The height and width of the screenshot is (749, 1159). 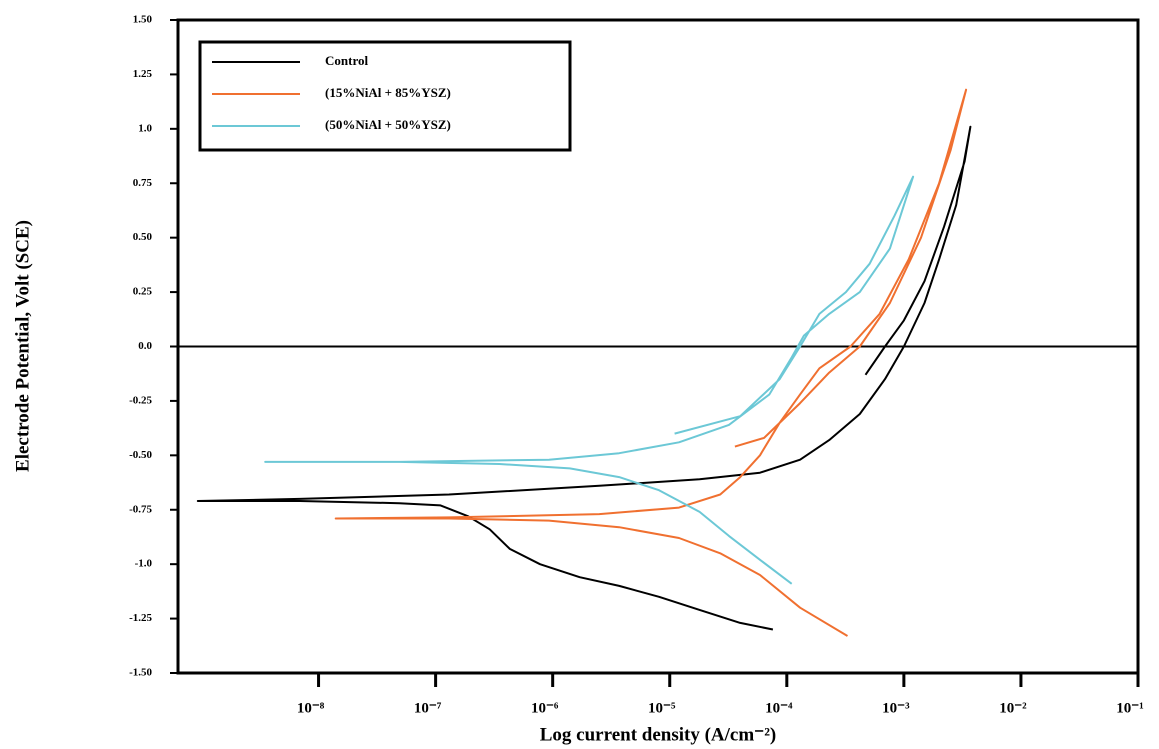 I want to click on legend-label: (50%NiAl + 50%YSZ), so click(x=388, y=124).